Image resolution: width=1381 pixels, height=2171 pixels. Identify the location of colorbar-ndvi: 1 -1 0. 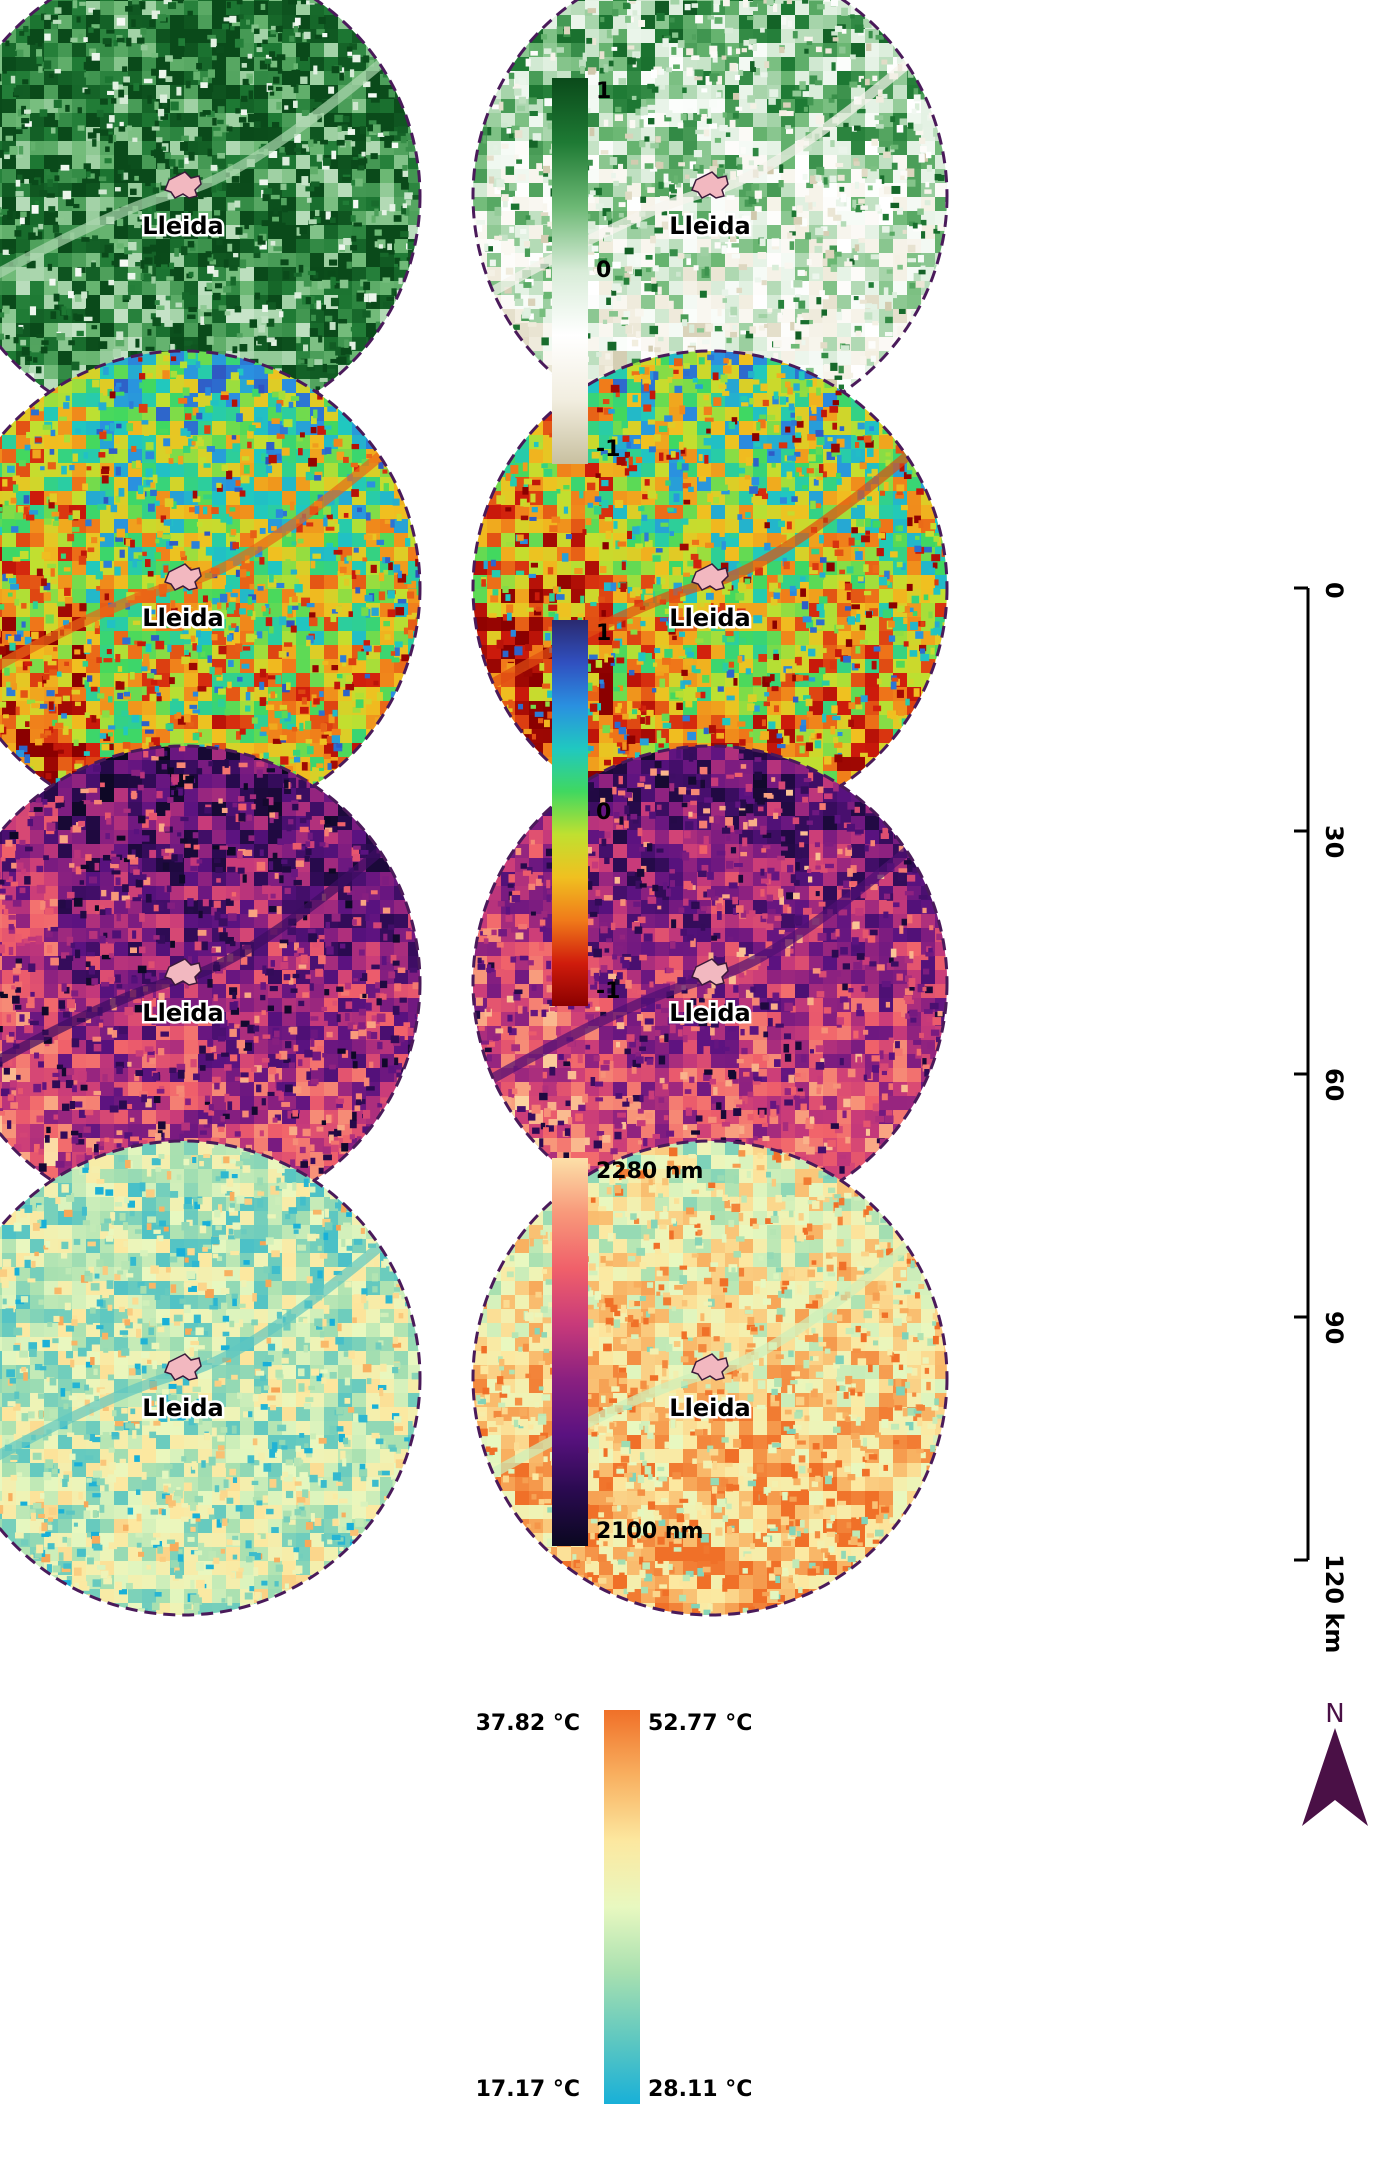
(586, 271).